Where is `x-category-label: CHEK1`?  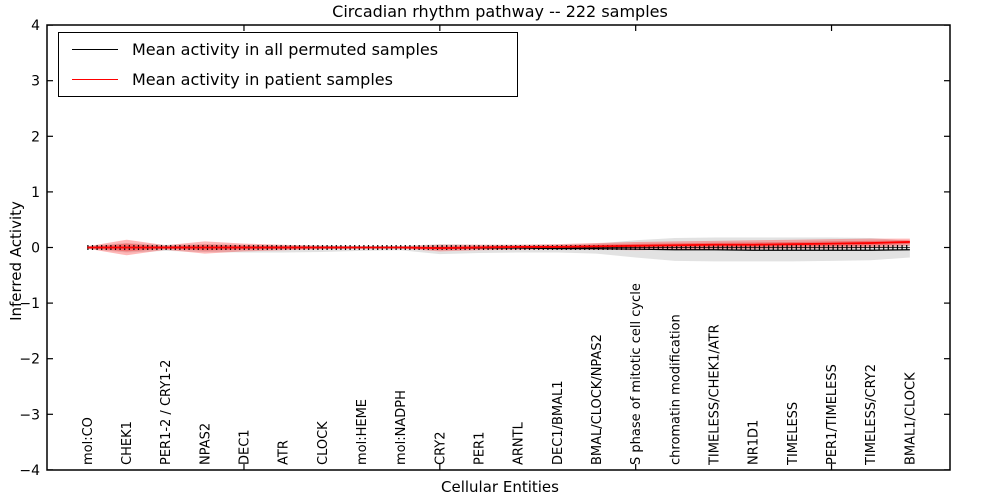 x-category-label: CHEK1 is located at coordinates (127, 443).